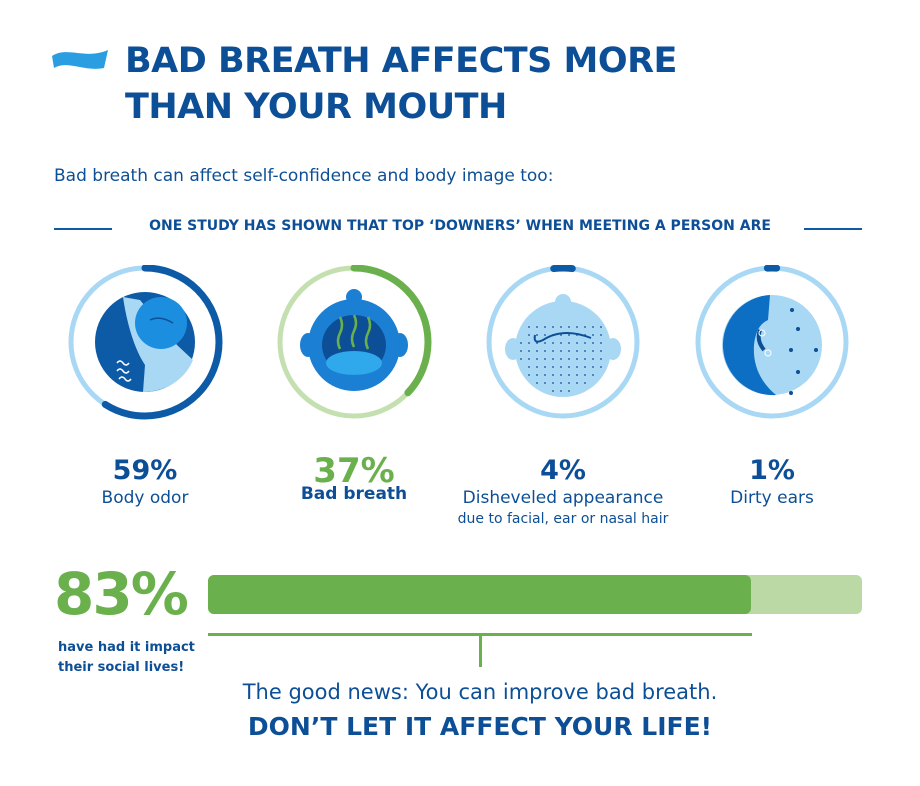 This screenshot has height=786, width=920. I want to click on stat-body-odor: 59% Body odor, so click(145, 482).